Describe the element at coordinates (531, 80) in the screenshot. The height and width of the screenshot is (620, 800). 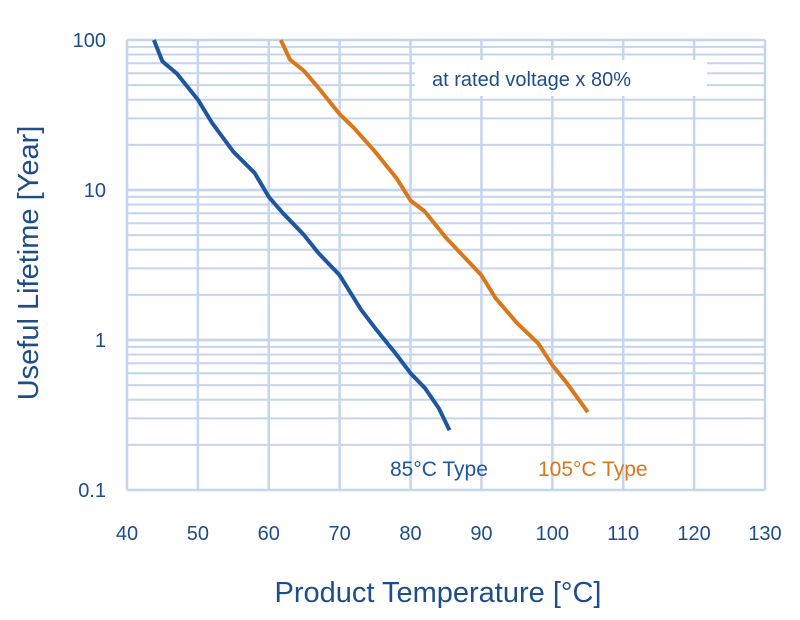
I see `annotation-text: at rated voltage x 80%` at that location.